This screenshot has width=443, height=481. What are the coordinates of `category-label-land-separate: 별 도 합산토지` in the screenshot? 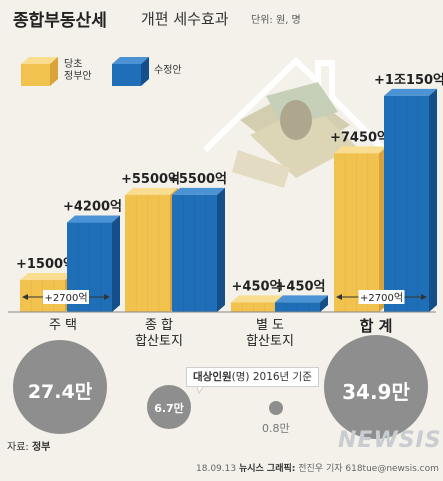 It's located at (270, 333).